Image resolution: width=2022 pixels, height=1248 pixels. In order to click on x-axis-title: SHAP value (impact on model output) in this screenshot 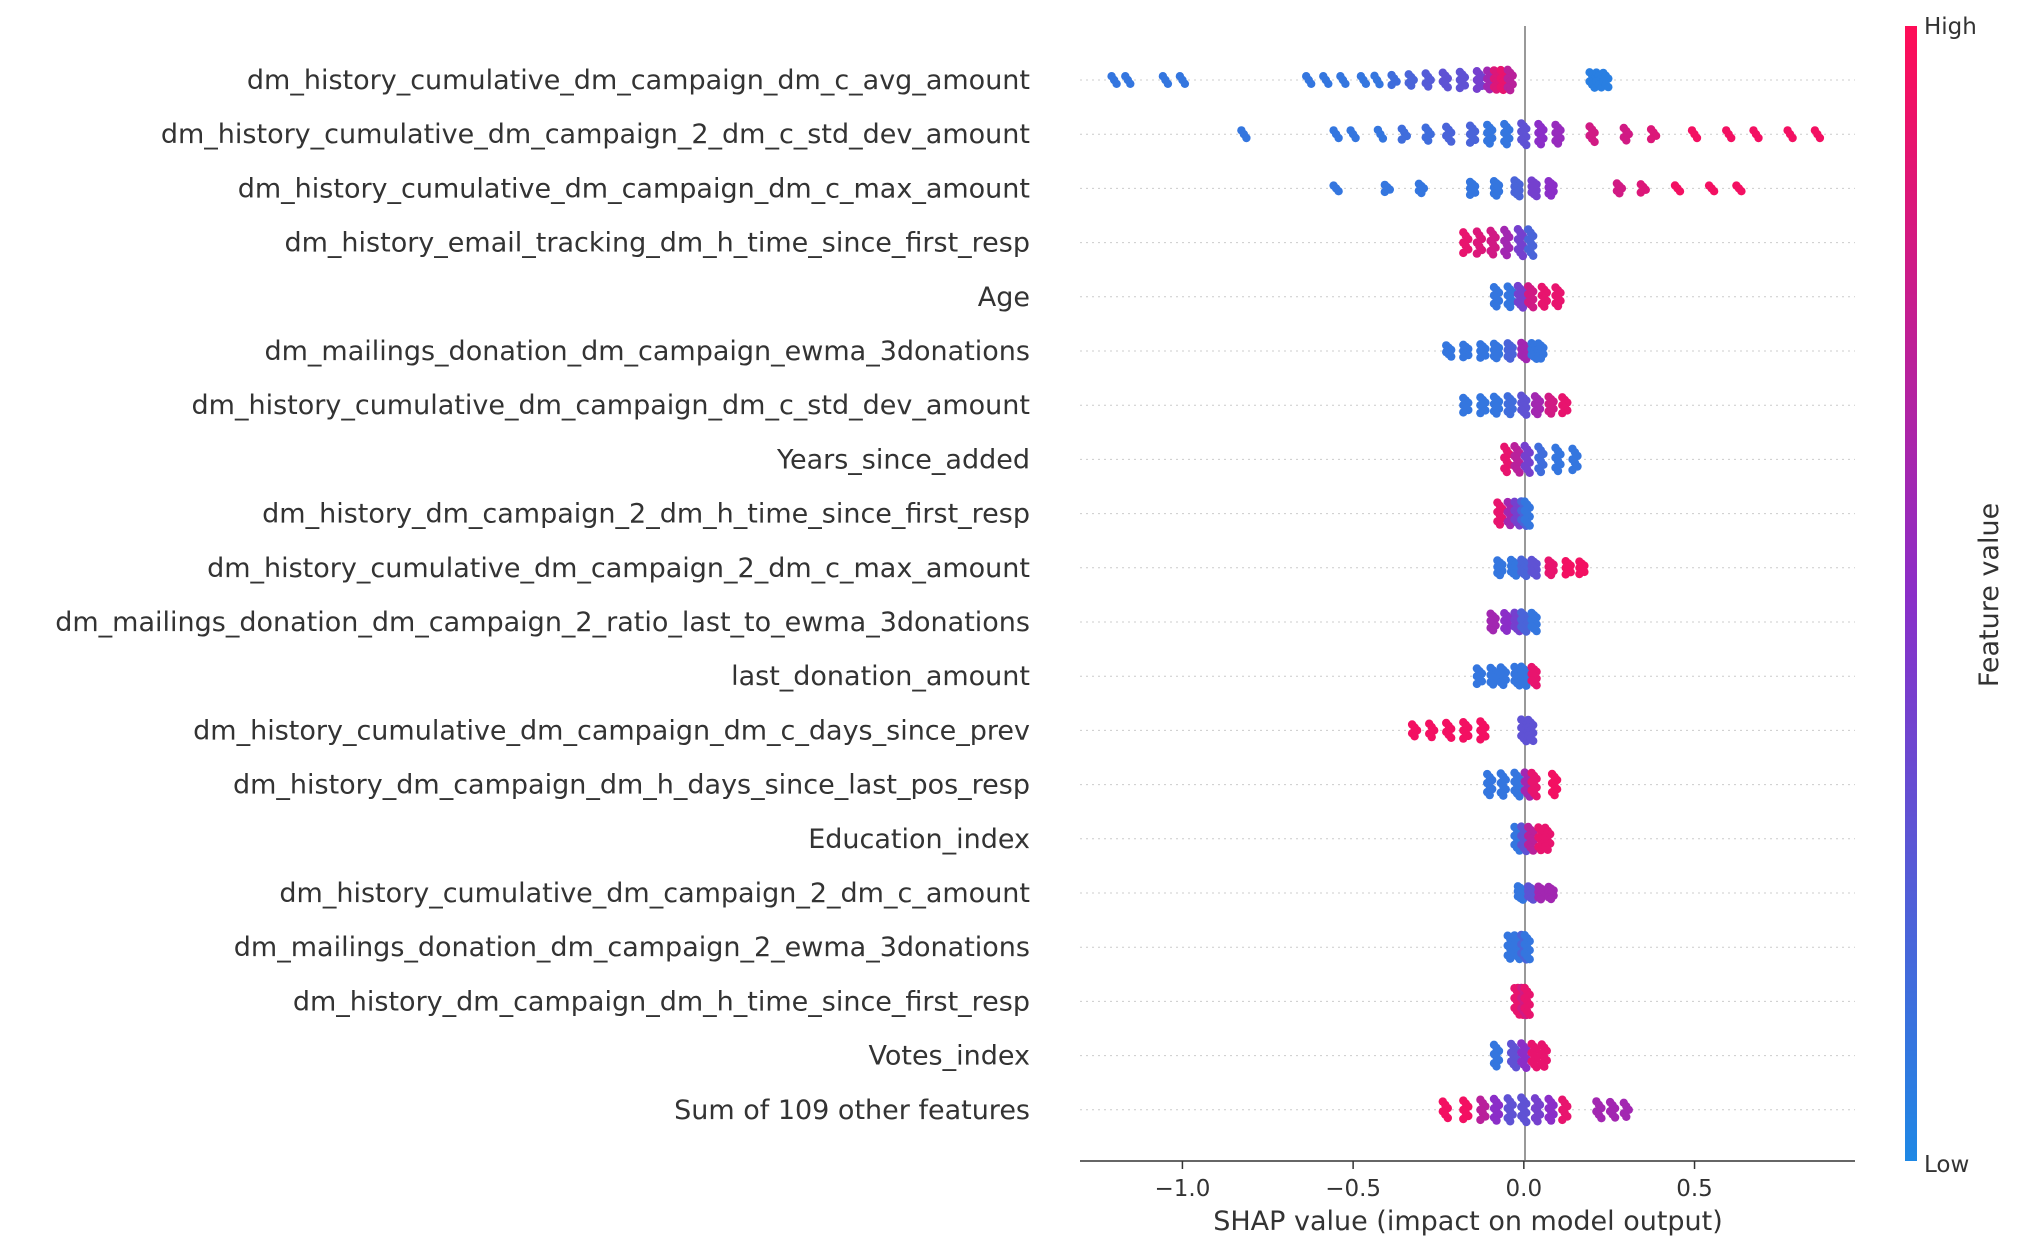, I will do `click(1468, 1221)`.